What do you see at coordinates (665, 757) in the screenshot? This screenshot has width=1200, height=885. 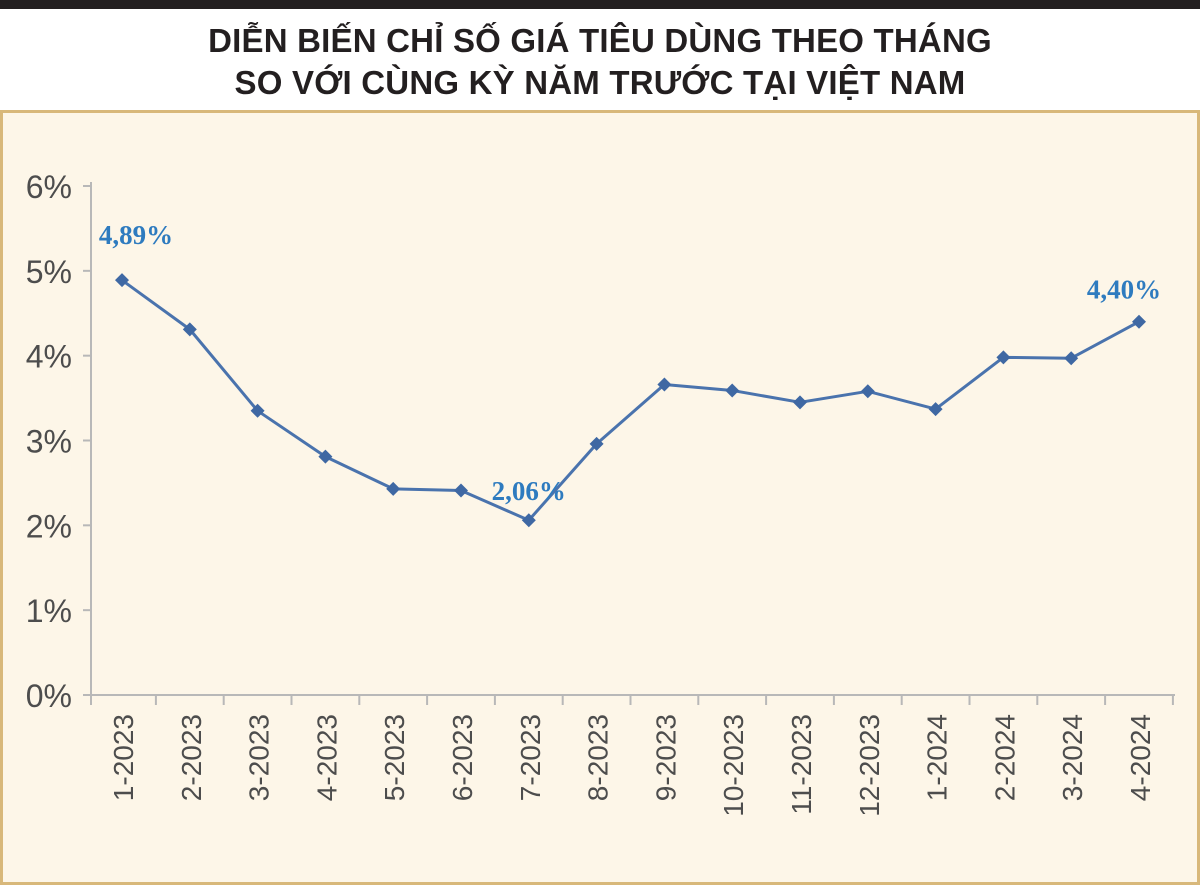 I see `x-tick-label: 9-2023` at bounding box center [665, 757].